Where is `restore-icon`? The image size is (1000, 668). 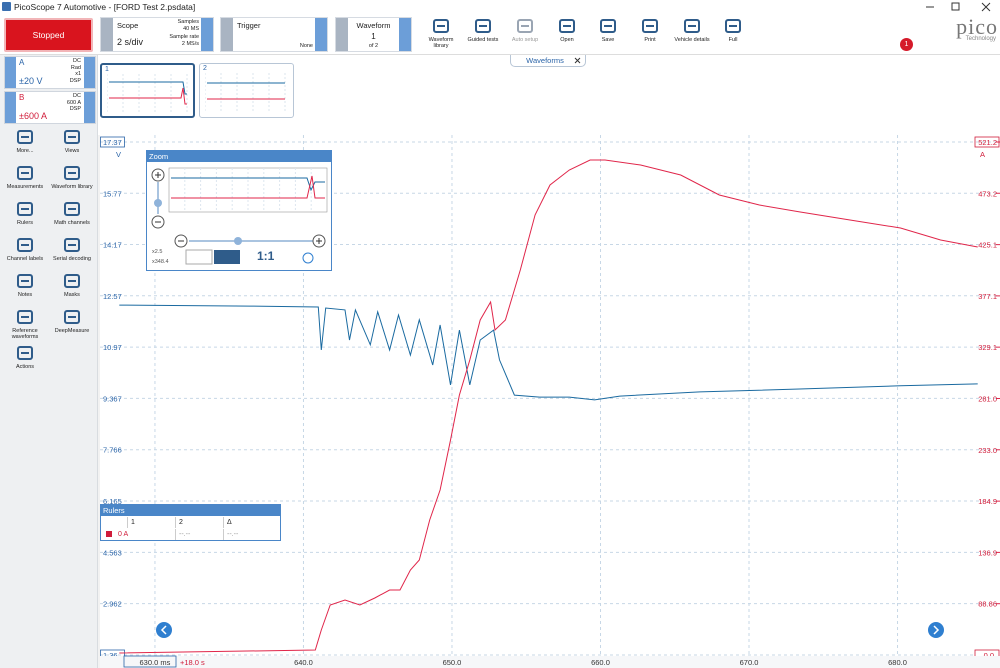 restore-icon is located at coordinates (955, 6).